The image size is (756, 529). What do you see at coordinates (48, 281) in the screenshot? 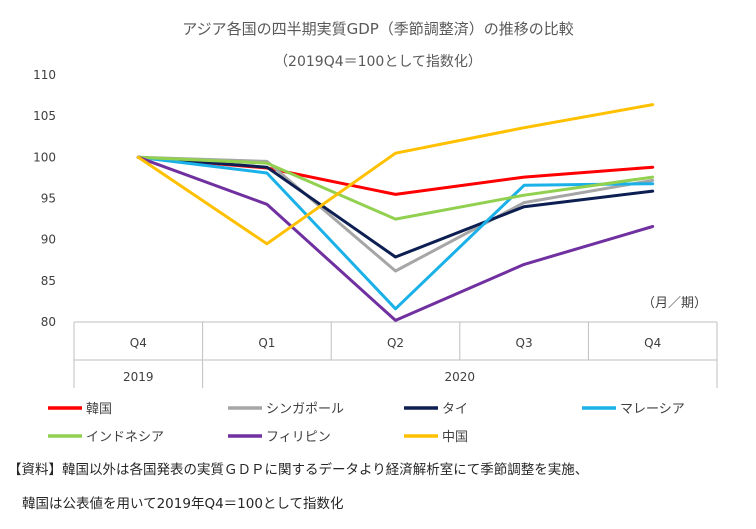
I see `y-tick-label: 85` at bounding box center [48, 281].